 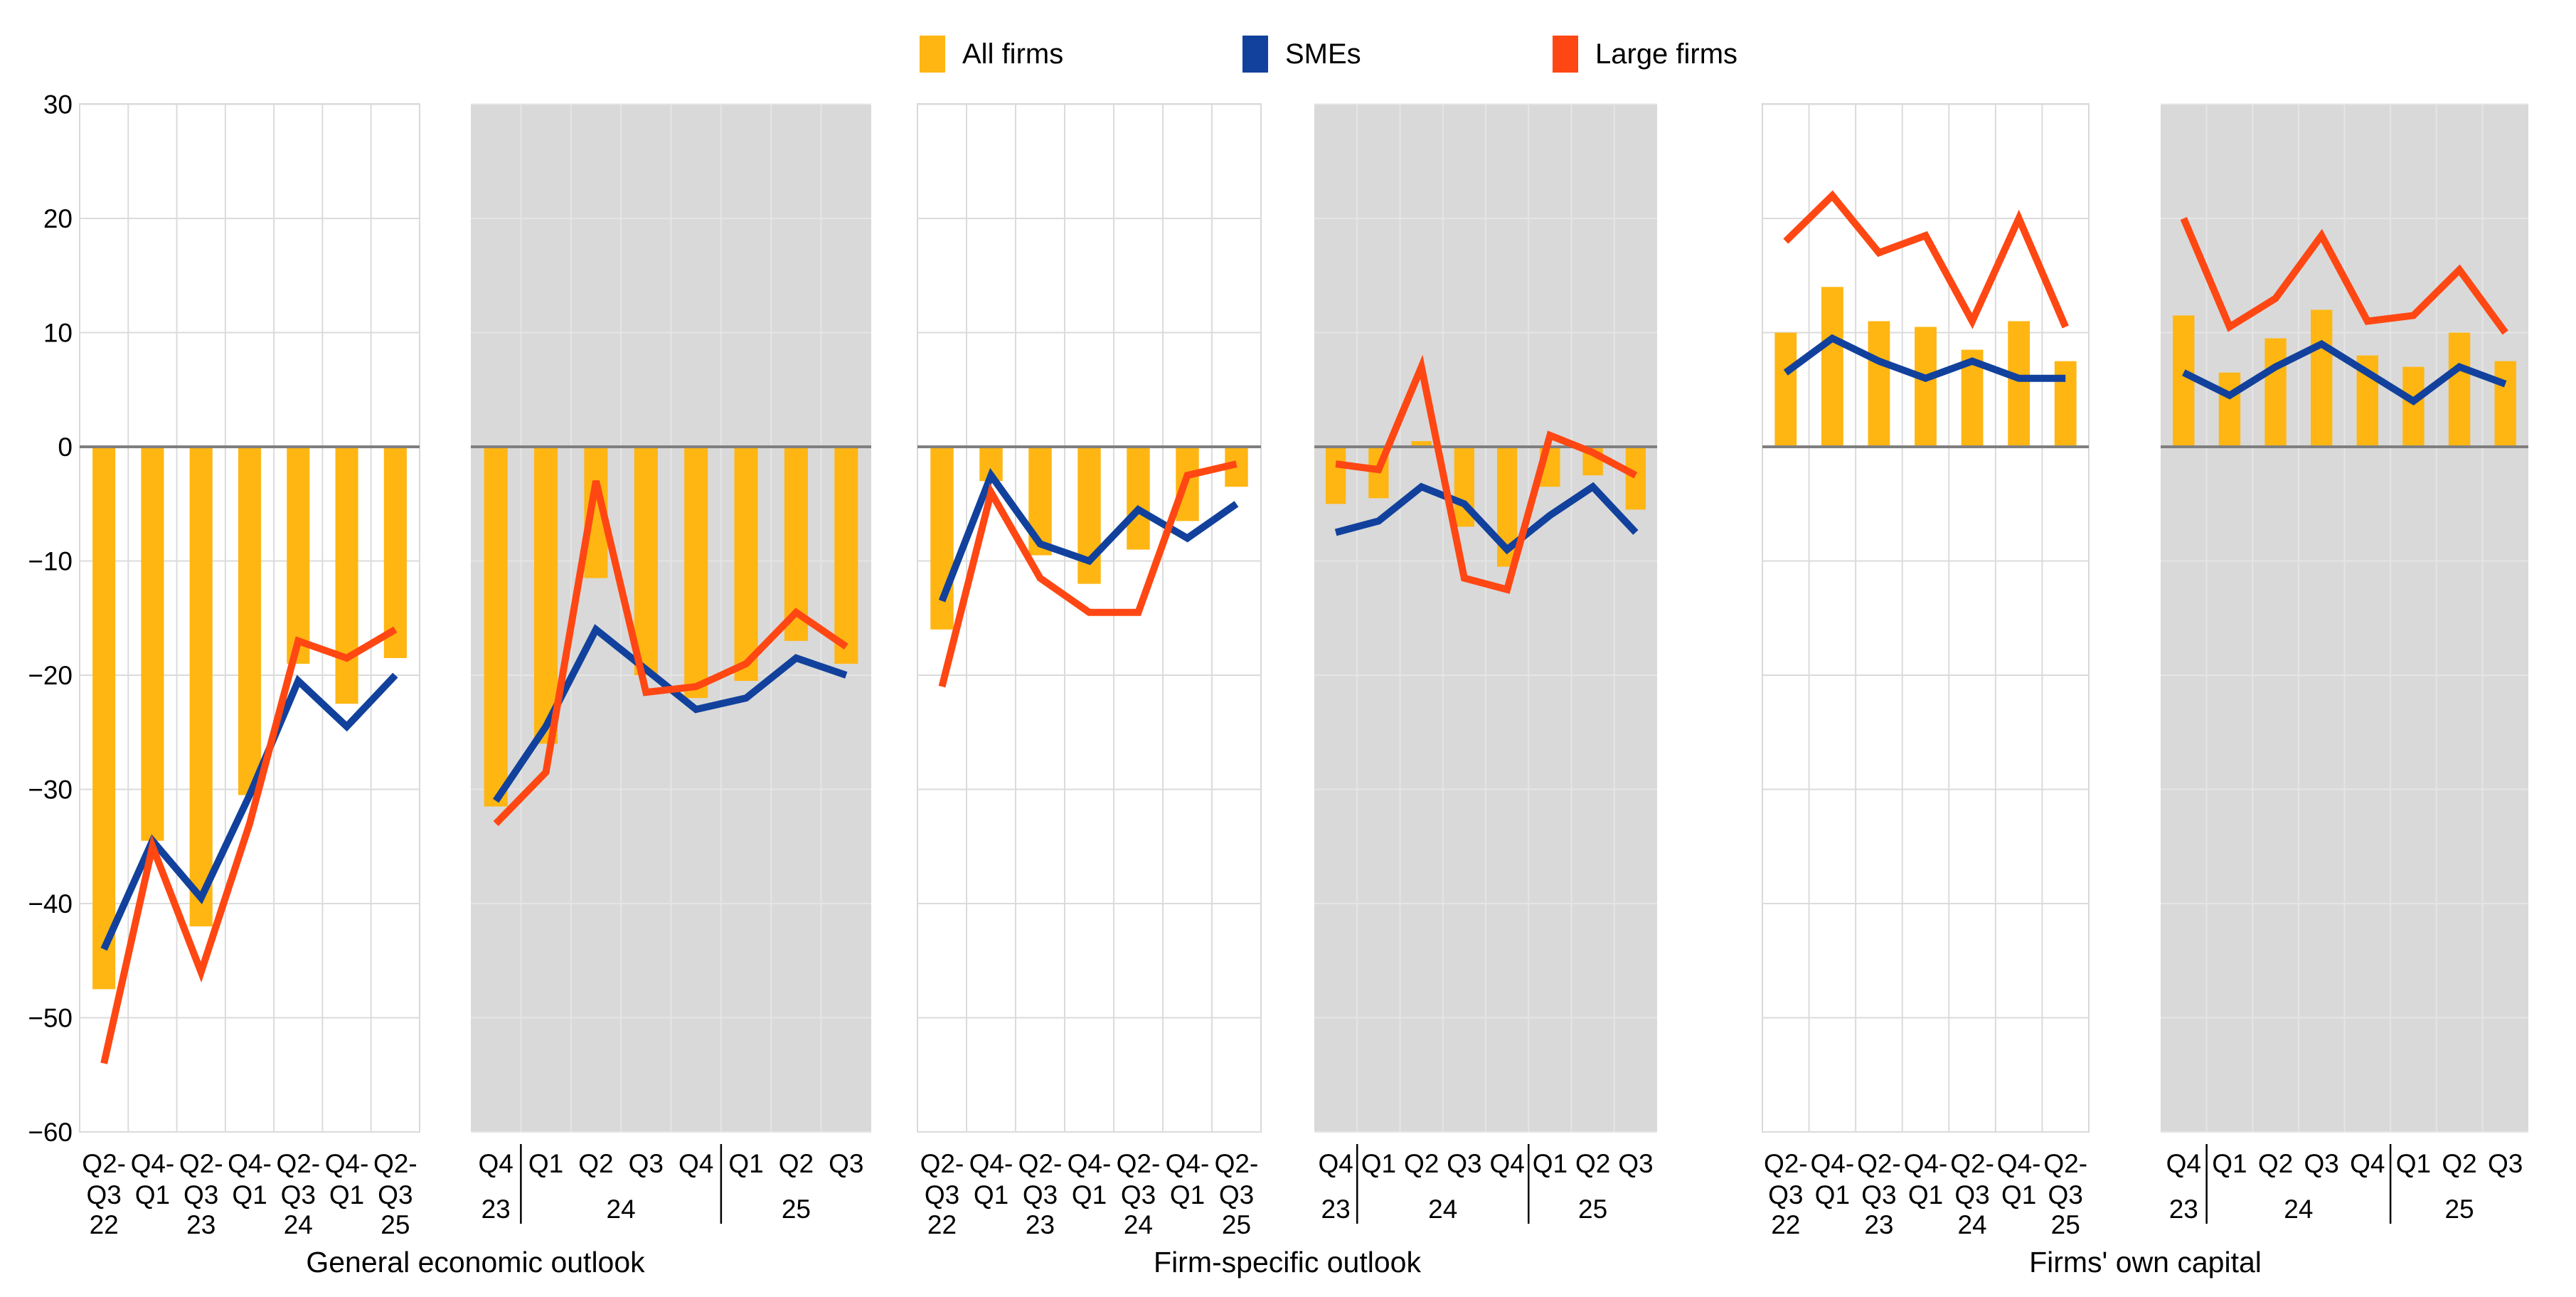 I want to click on y-tick-label: 30, so click(x=58, y=105).